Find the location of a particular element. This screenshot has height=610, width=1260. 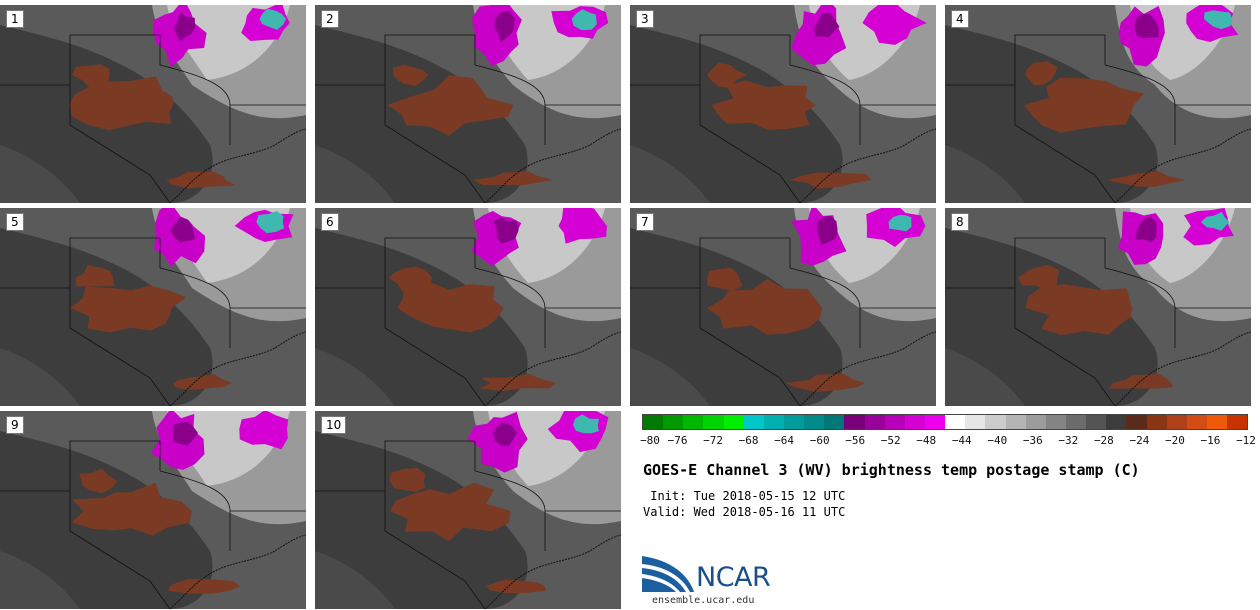

forecast-panel: 10 is located at coordinates (468, 510).